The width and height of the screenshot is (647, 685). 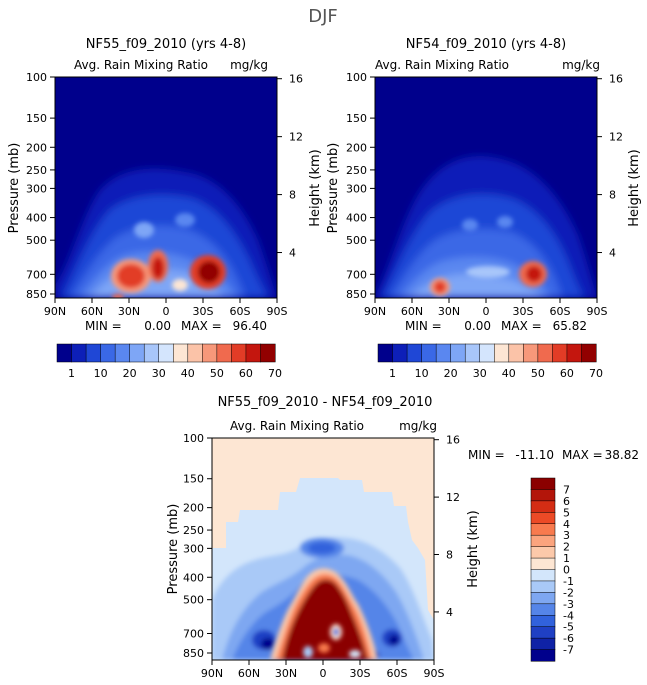 I want to click on colorbar-label: 4, so click(x=566, y=524).